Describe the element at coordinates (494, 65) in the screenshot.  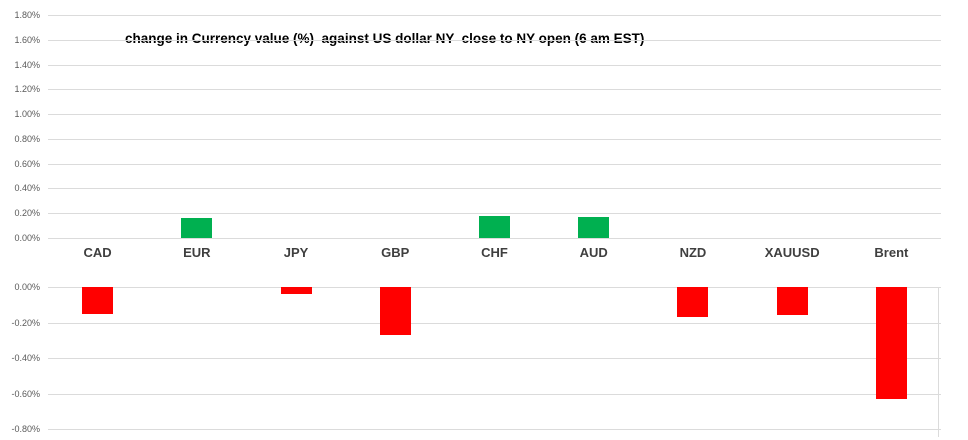
I see `gridline-top-1.40%` at that location.